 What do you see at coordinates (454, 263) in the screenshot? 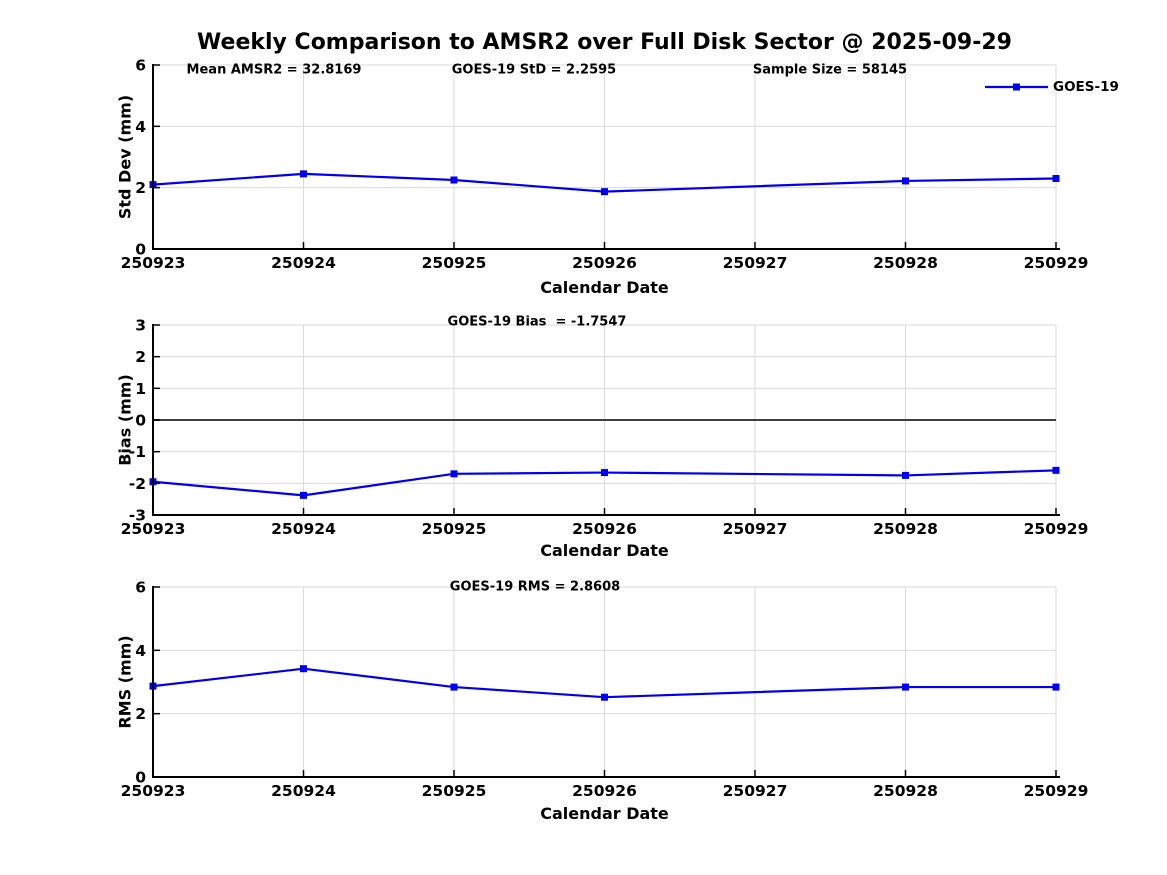
I see `std-dev-x-tick-label: 250925` at bounding box center [454, 263].